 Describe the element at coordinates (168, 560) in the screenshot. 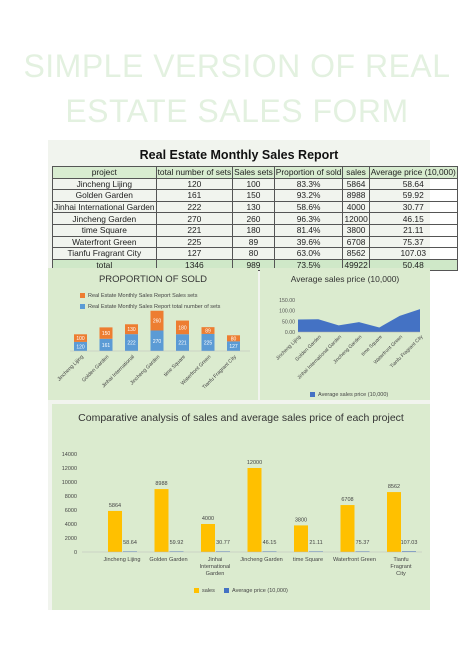

I see `x-tick-label: Golden Garden` at that location.